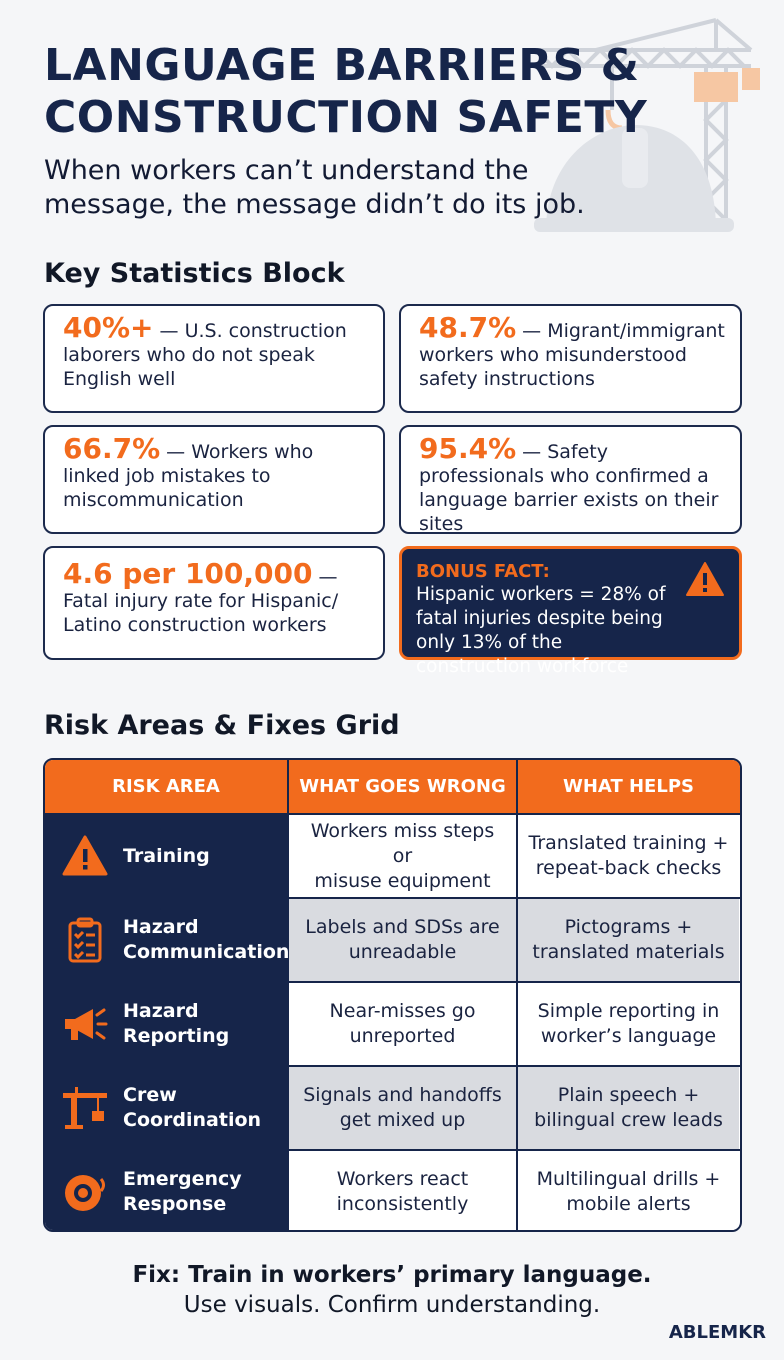  What do you see at coordinates (182, 1191) in the screenshot?
I see `risk-area-label: Emergency Response` at bounding box center [182, 1191].